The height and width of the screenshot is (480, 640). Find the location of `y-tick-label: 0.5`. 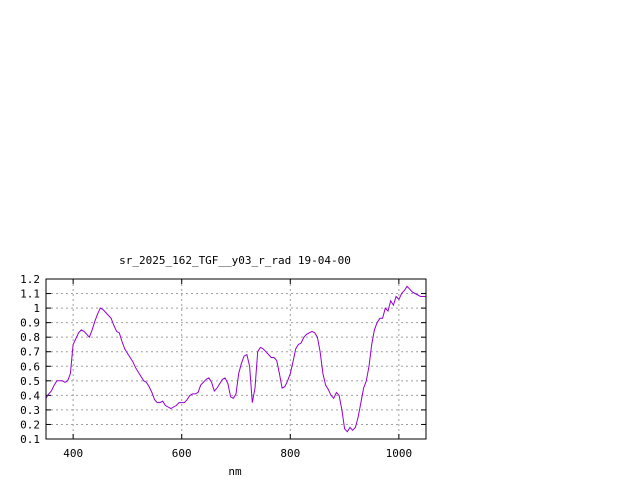

y-tick-label: 0.5 is located at coordinates (30, 381).